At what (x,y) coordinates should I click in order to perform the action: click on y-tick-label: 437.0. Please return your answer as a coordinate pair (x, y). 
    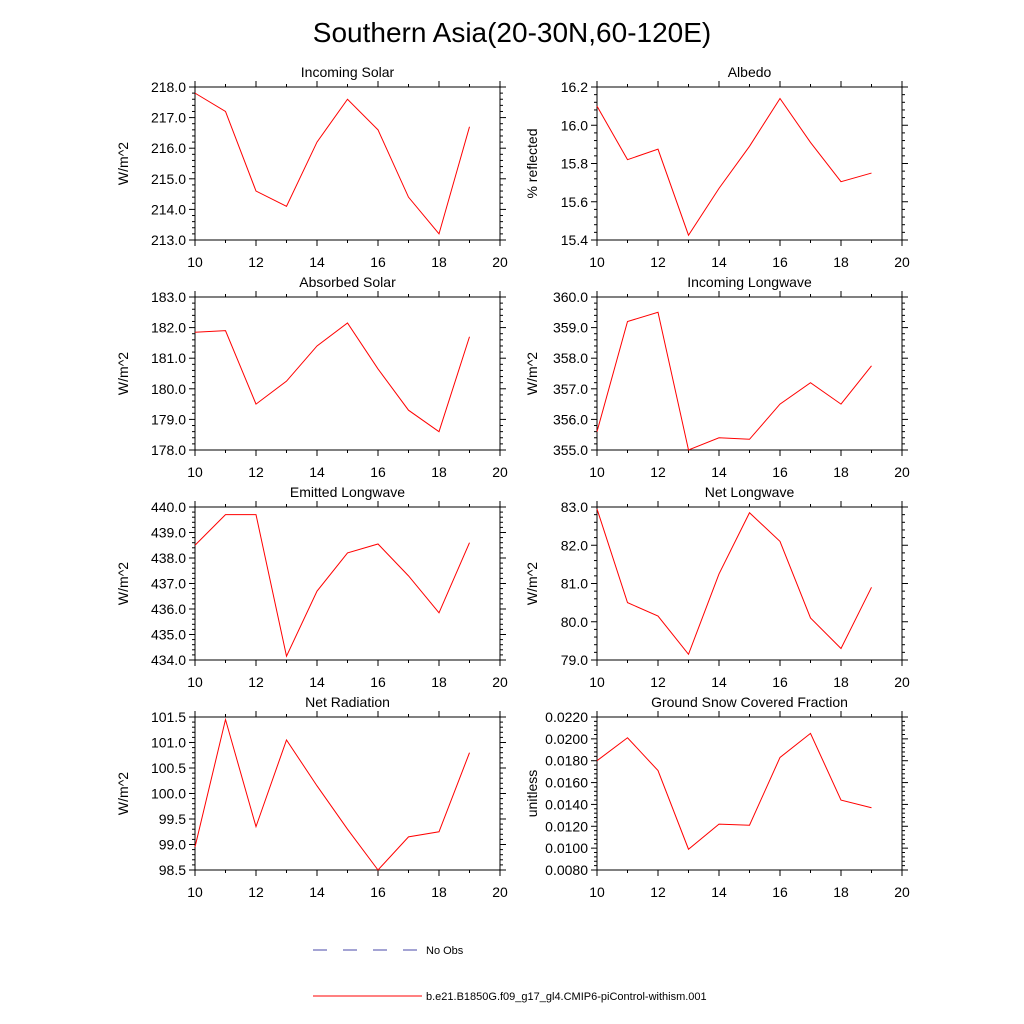
    Looking at the image, I should click on (168, 584).